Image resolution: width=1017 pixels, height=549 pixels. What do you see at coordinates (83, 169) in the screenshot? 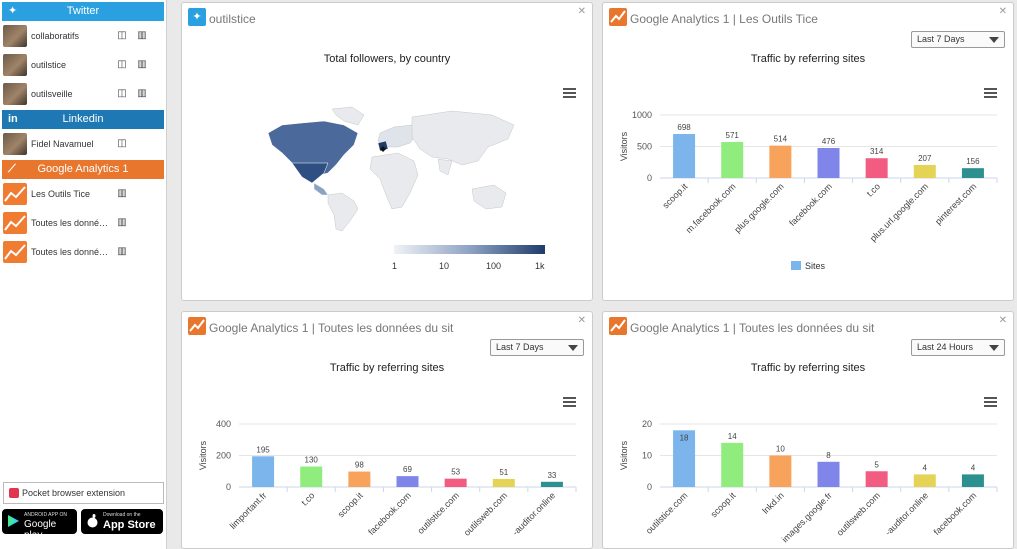
I see `ga-section-header: ⟋ Google Analytics 1` at bounding box center [83, 169].